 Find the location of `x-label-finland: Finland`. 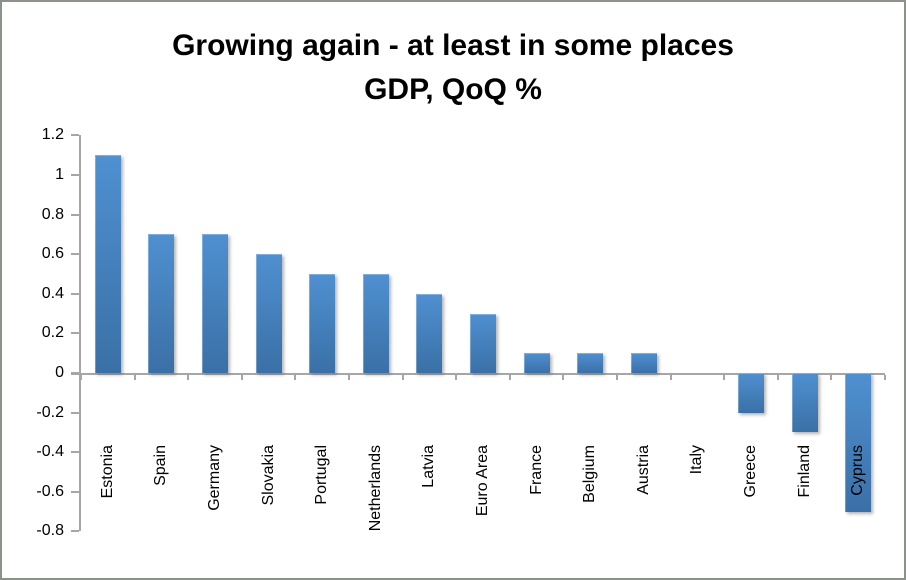

x-label-finland: Finland is located at coordinates (804, 471).